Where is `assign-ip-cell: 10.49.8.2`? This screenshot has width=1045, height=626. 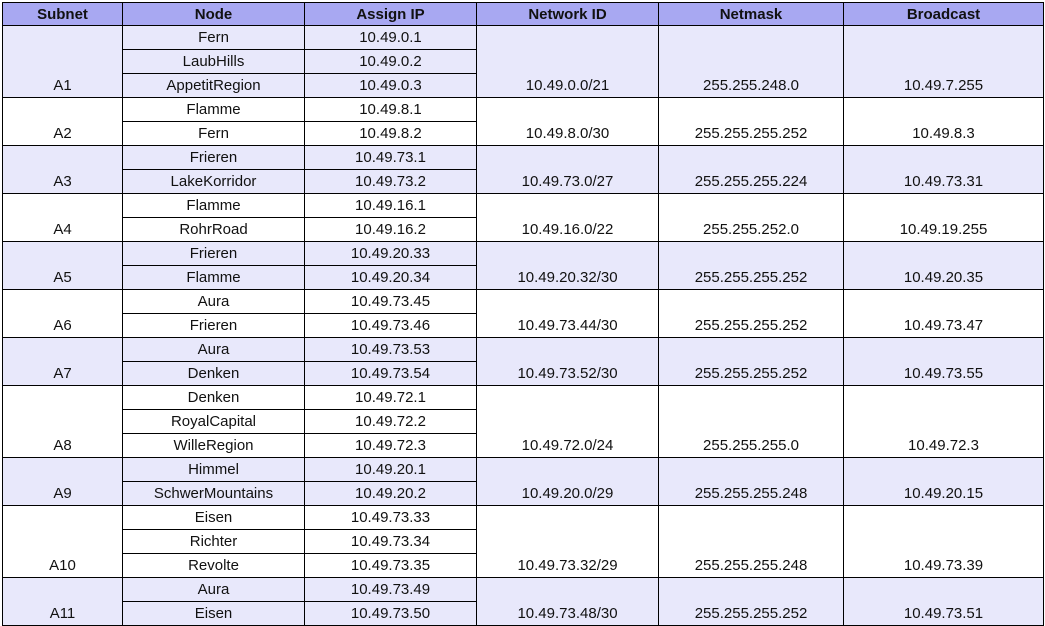 assign-ip-cell: 10.49.8.2 is located at coordinates (390, 133).